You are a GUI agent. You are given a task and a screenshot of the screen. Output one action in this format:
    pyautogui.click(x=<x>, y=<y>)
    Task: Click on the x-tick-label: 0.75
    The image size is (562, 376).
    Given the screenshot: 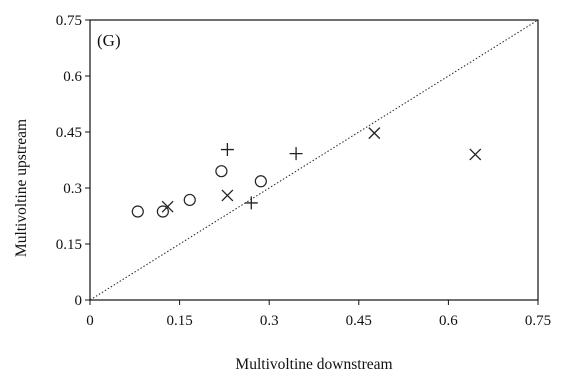 What is the action you would take?
    pyautogui.click(x=538, y=321)
    